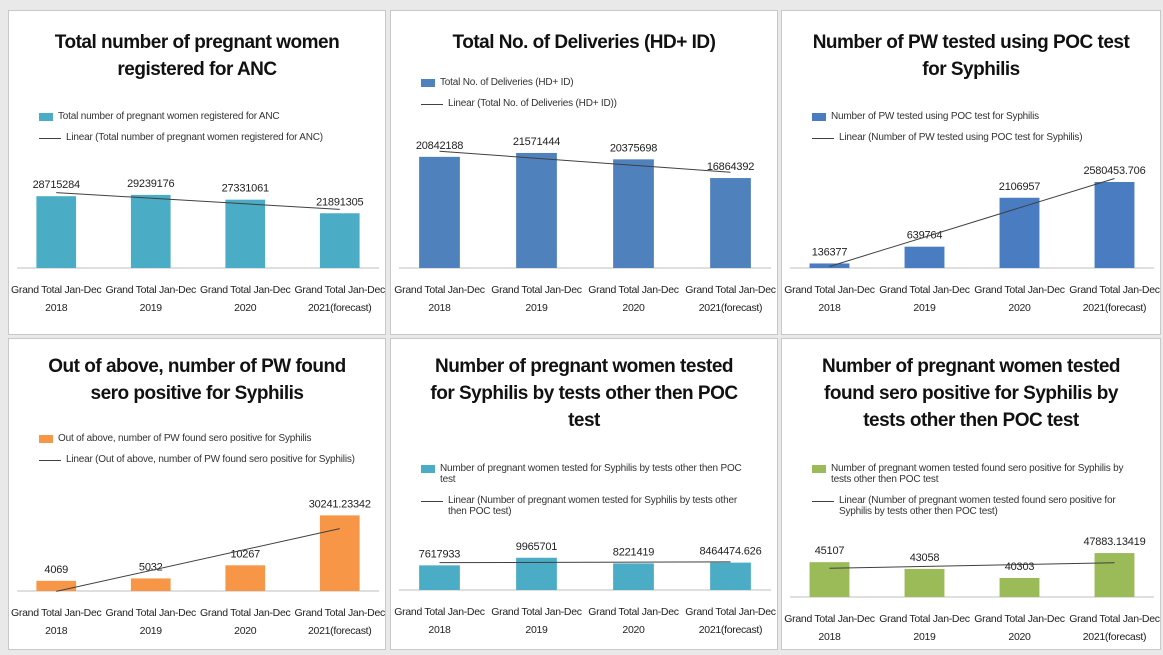 The width and height of the screenshot is (1163, 655). I want to click on data-label: 27331061, so click(245, 189).